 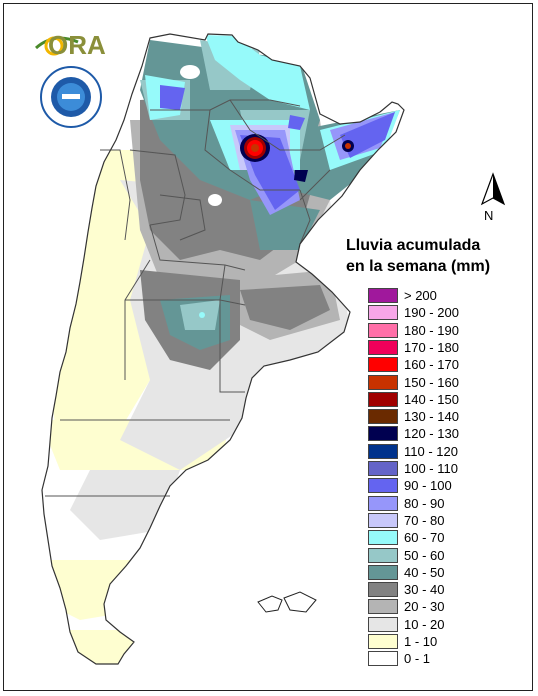 I want to click on legend-item: 130 - 140, so click(x=438, y=416).